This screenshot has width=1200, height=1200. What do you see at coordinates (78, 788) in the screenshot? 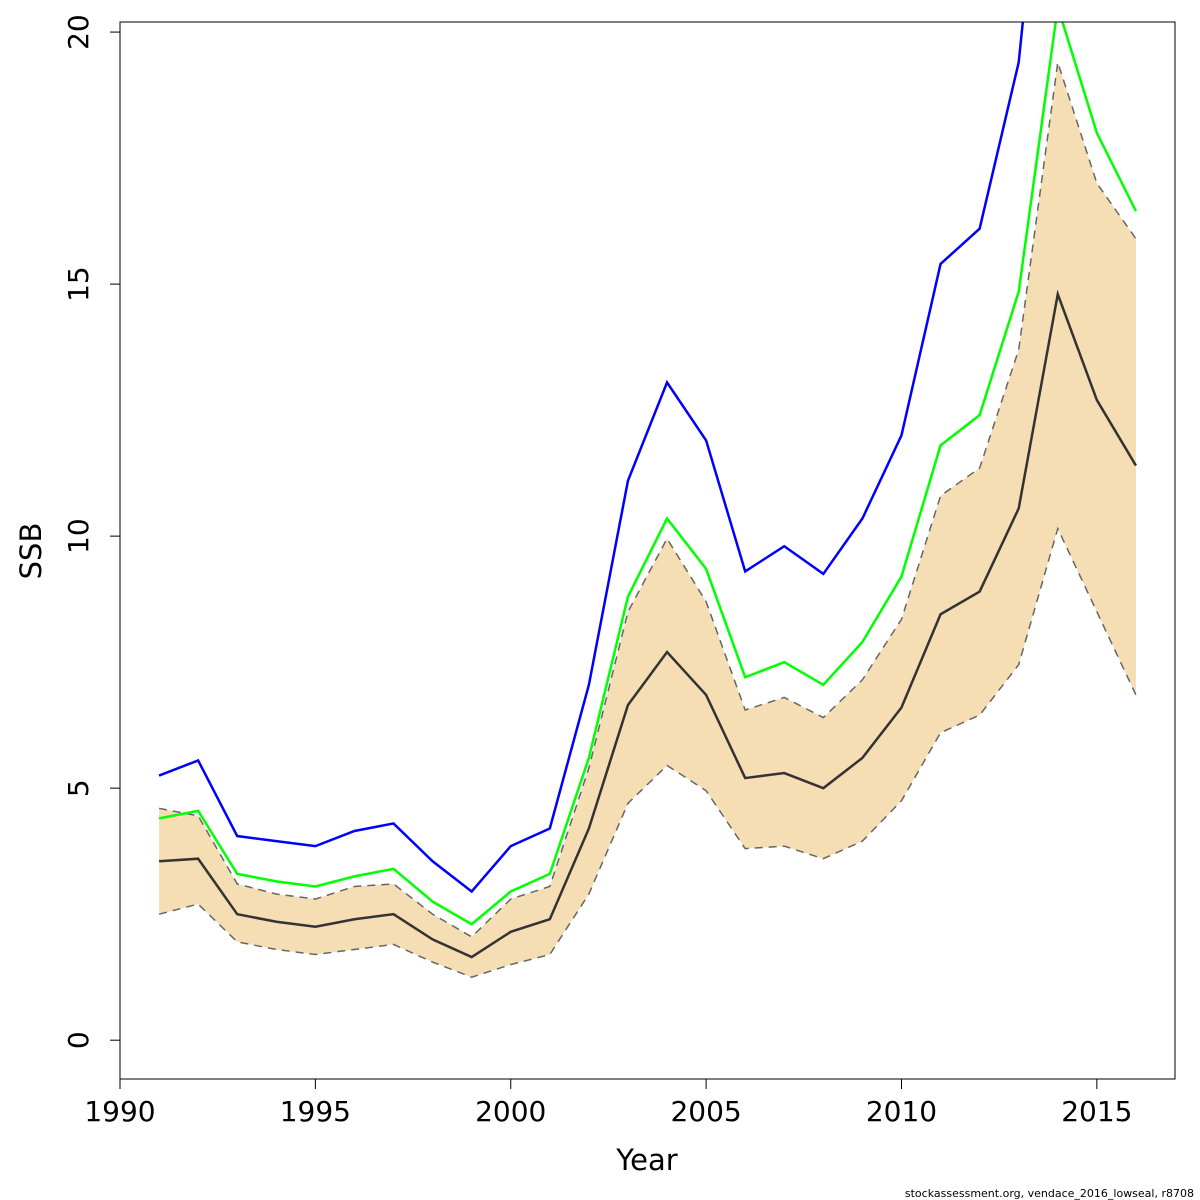
I see `y-tick-label: 5` at bounding box center [78, 788].